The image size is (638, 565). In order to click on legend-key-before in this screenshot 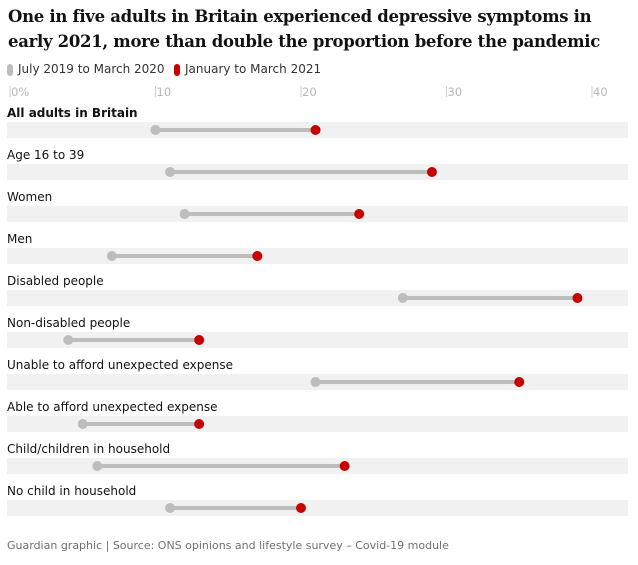, I will do `click(10, 70)`.